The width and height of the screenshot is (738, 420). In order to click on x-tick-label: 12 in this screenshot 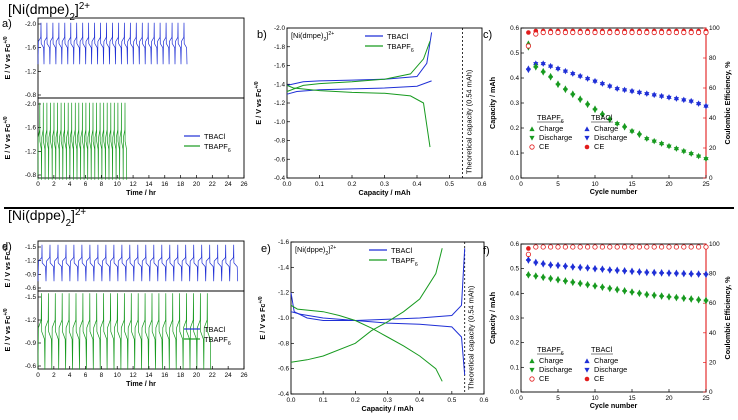, I will do `click(134, 184)`.